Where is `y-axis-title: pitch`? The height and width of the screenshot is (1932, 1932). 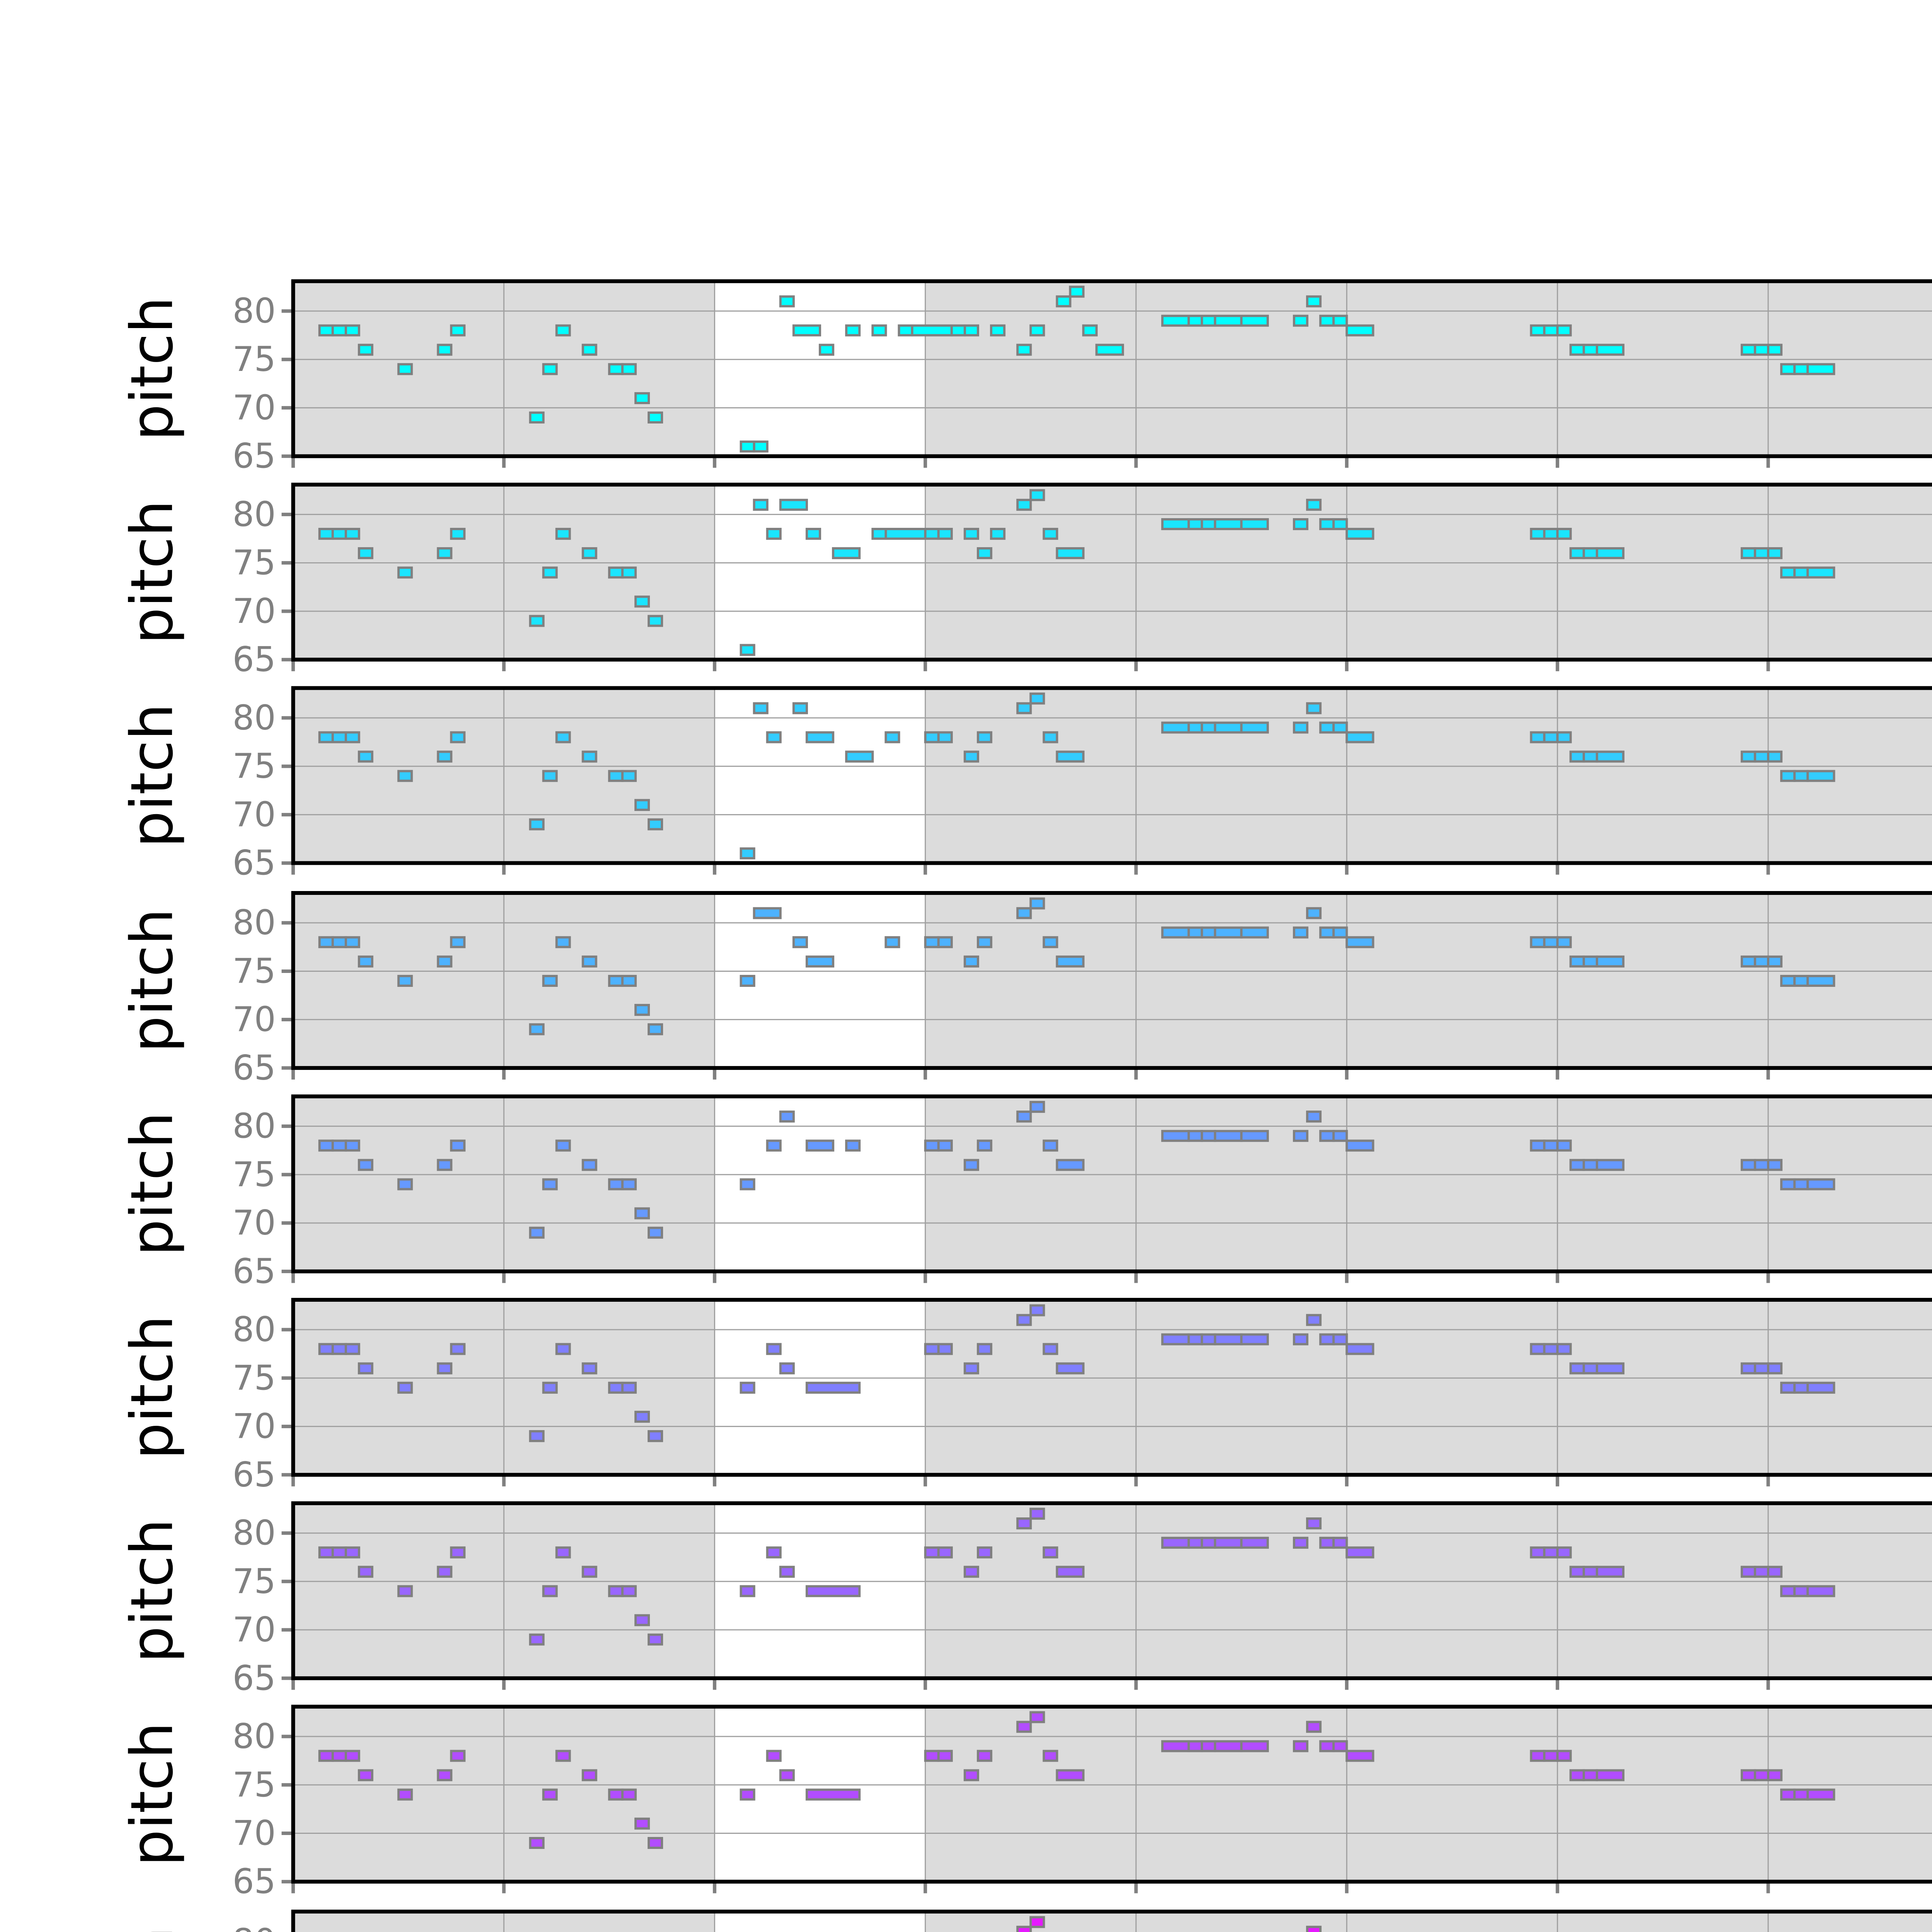 y-axis-title: pitch is located at coordinates (152, 1929).